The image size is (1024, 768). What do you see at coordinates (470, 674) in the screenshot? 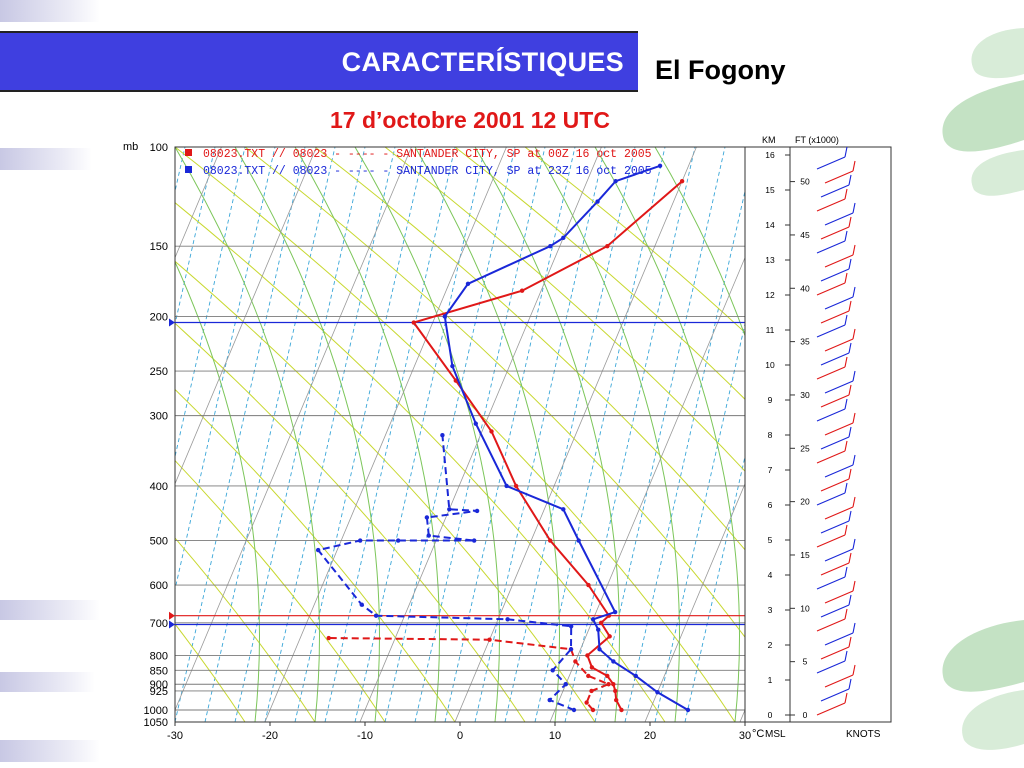
I see `series-0-dewpoint-line` at bounding box center [470, 674].